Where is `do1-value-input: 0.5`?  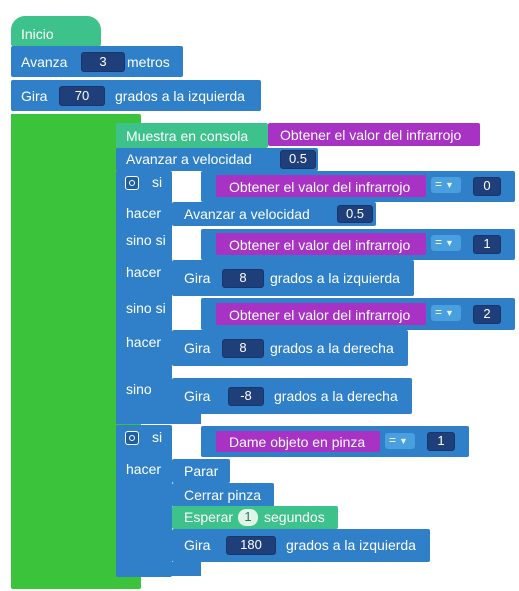 do1-value-input: 0.5 is located at coordinates (355, 214).